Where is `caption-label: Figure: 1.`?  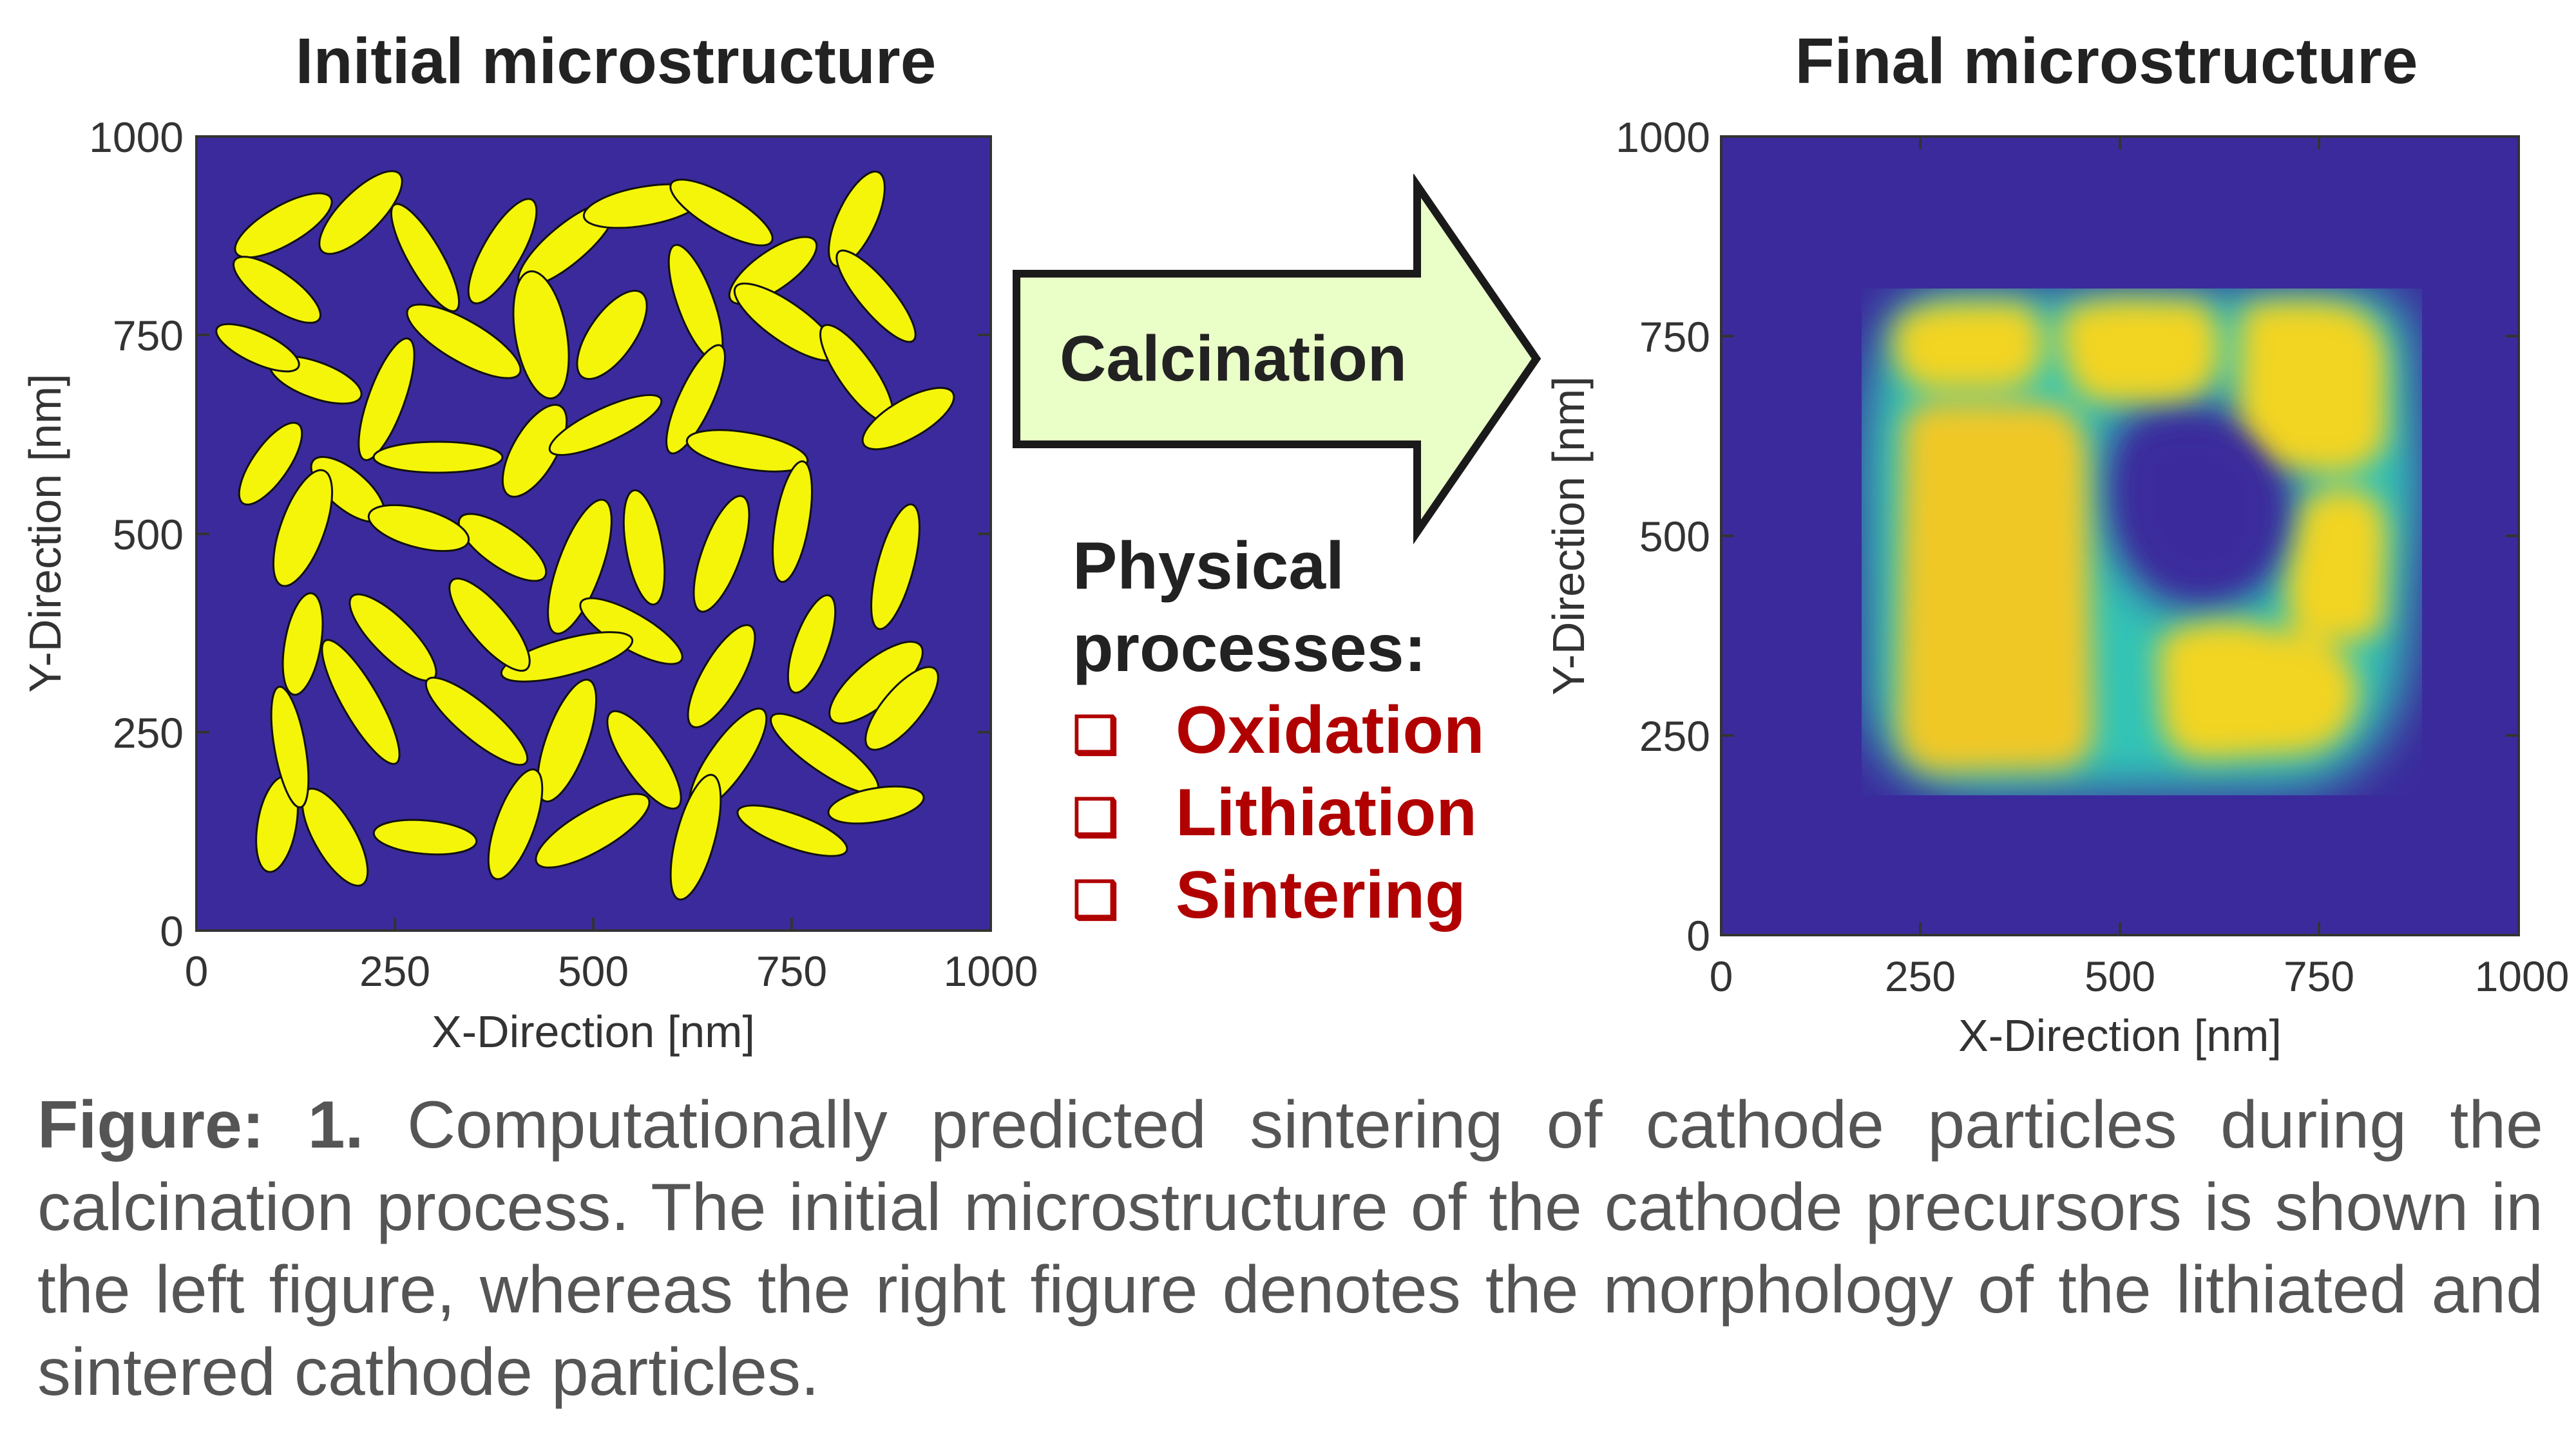 caption-label: Figure: 1. is located at coordinates (200, 1125).